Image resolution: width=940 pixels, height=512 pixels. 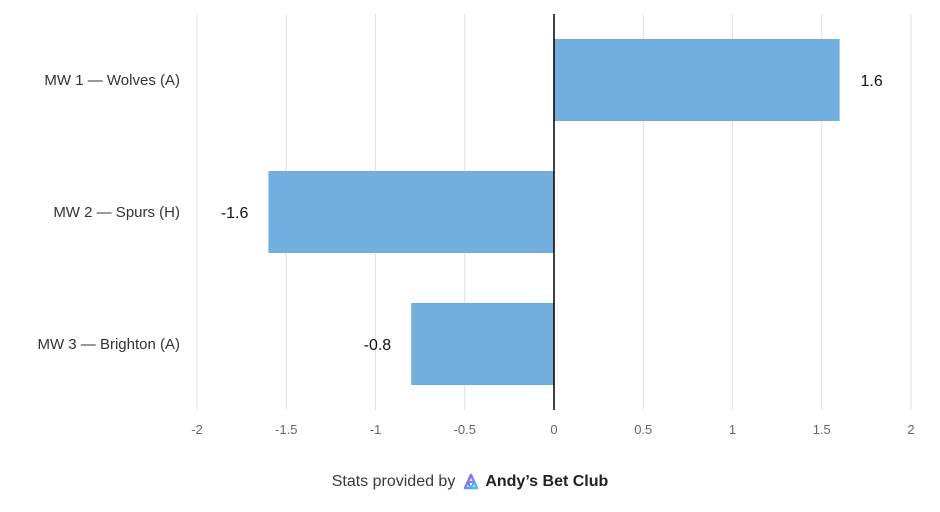 What do you see at coordinates (286, 429) in the screenshot?
I see `x-tick-label: -1.5` at bounding box center [286, 429].